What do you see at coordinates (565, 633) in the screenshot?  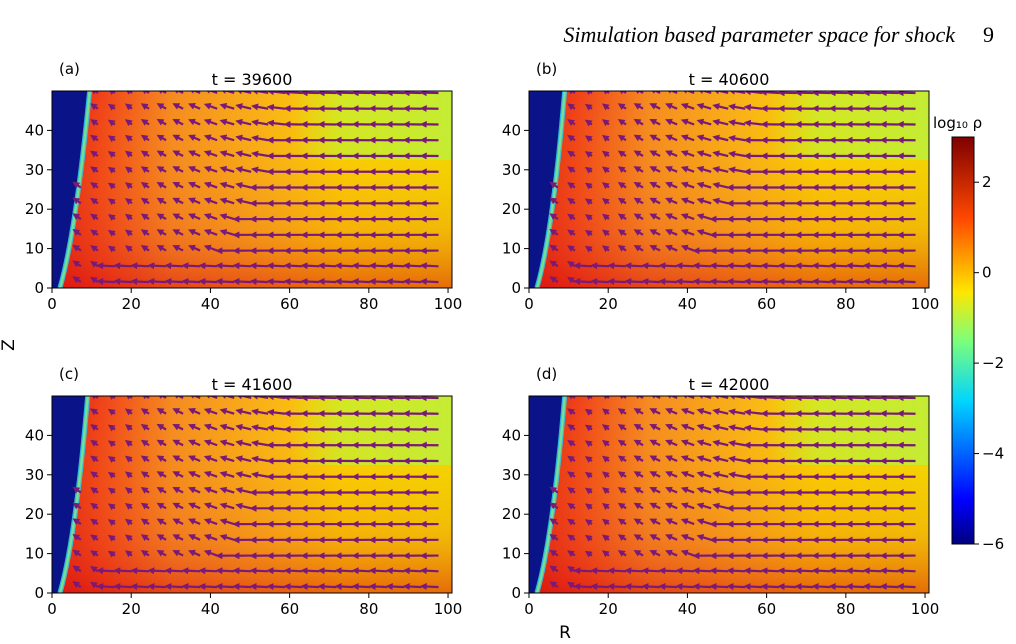 I see `x-axis-label: R` at bounding box center [565, 633].